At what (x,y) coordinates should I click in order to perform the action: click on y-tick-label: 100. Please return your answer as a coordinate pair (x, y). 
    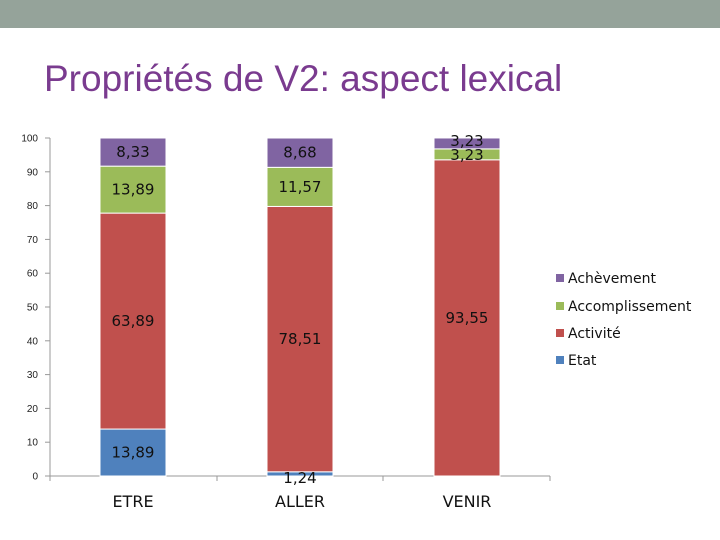
    Looking at the image, I should click on (29, 139).